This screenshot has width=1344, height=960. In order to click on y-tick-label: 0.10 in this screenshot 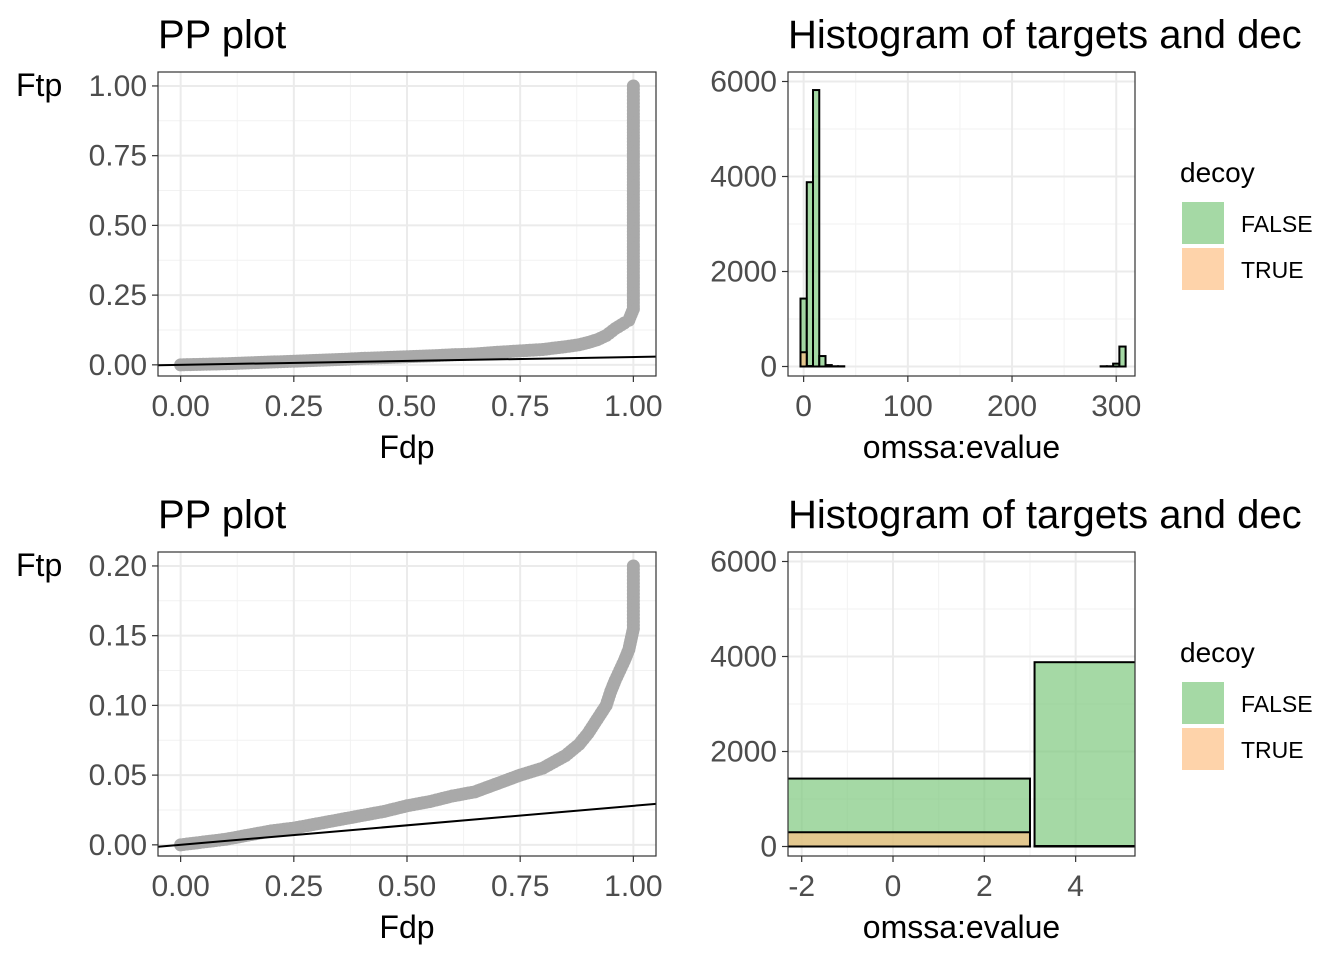, I will do `click(118, 705)`.